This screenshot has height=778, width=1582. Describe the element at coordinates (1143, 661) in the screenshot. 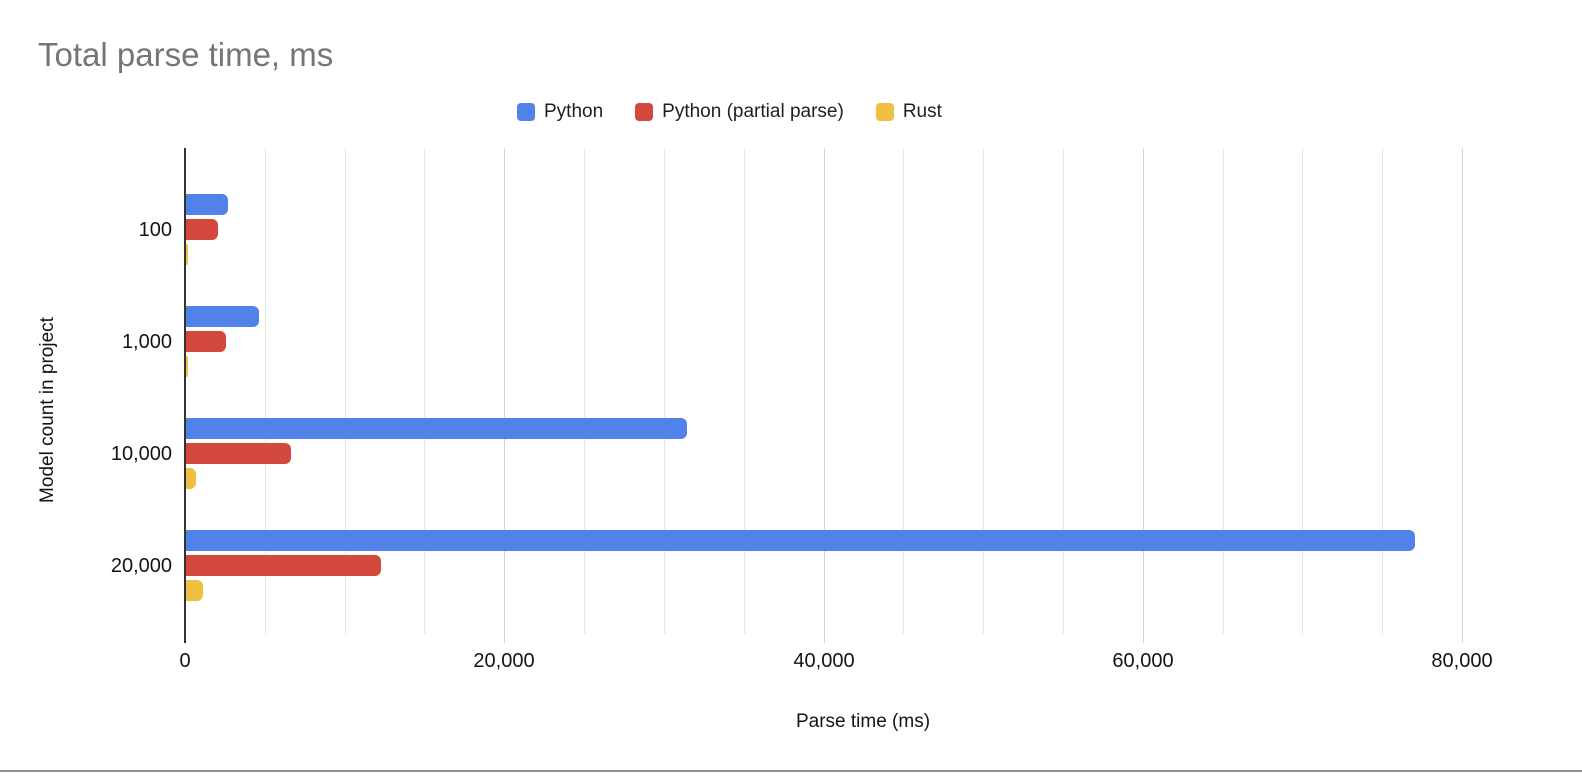

I see `x-tick-label-60-000: 60,000` at that location.